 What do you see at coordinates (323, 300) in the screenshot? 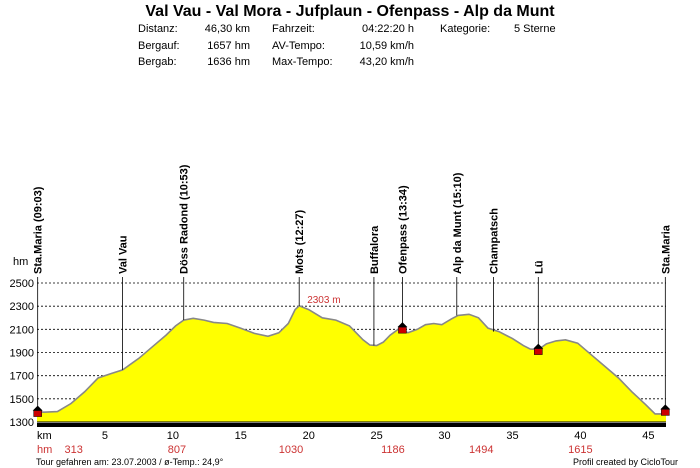
I see `max-altitude-label: 2303 m` at bounding box center [323, 300].